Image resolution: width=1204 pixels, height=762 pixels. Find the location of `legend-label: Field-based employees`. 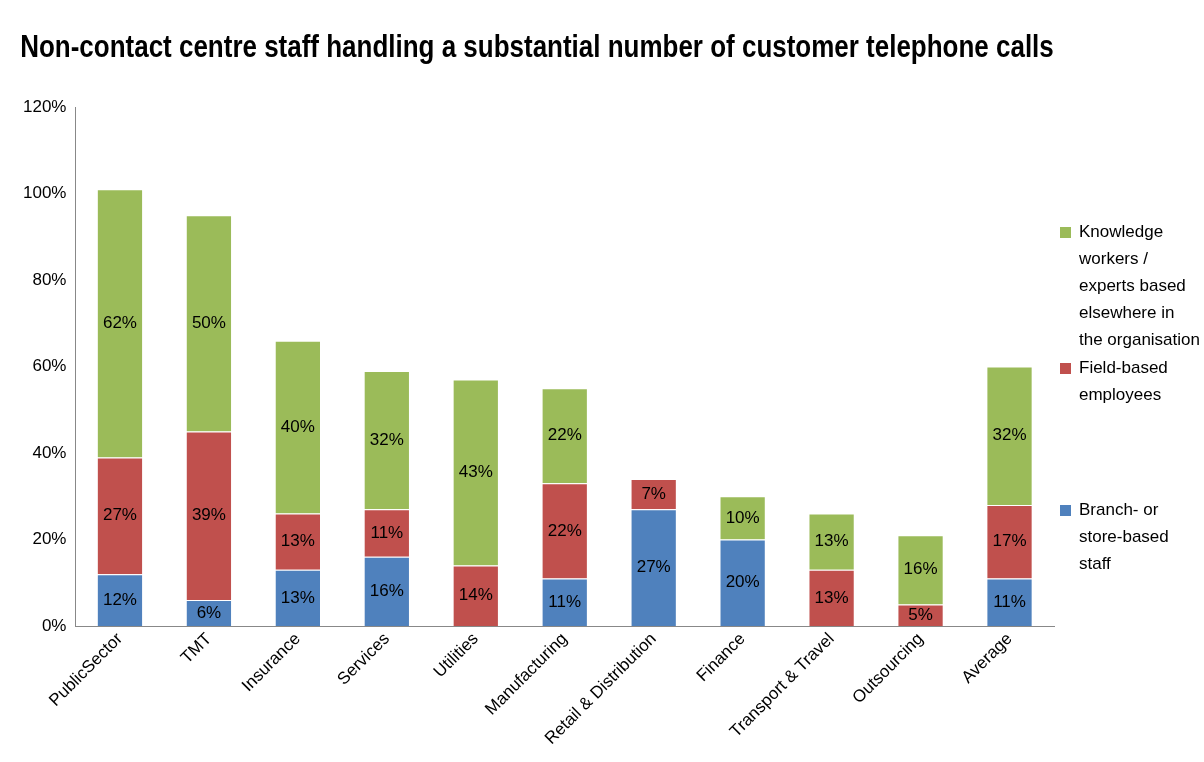

legend-label: Field-based employees is located at coordinates (1124, 381).